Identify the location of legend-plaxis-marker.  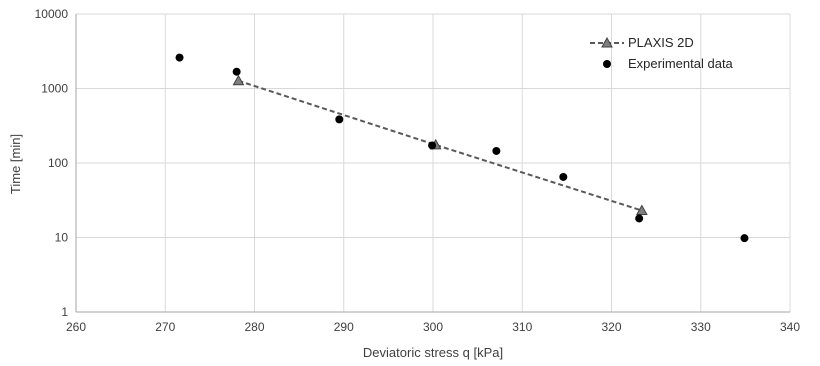
(607, 42).